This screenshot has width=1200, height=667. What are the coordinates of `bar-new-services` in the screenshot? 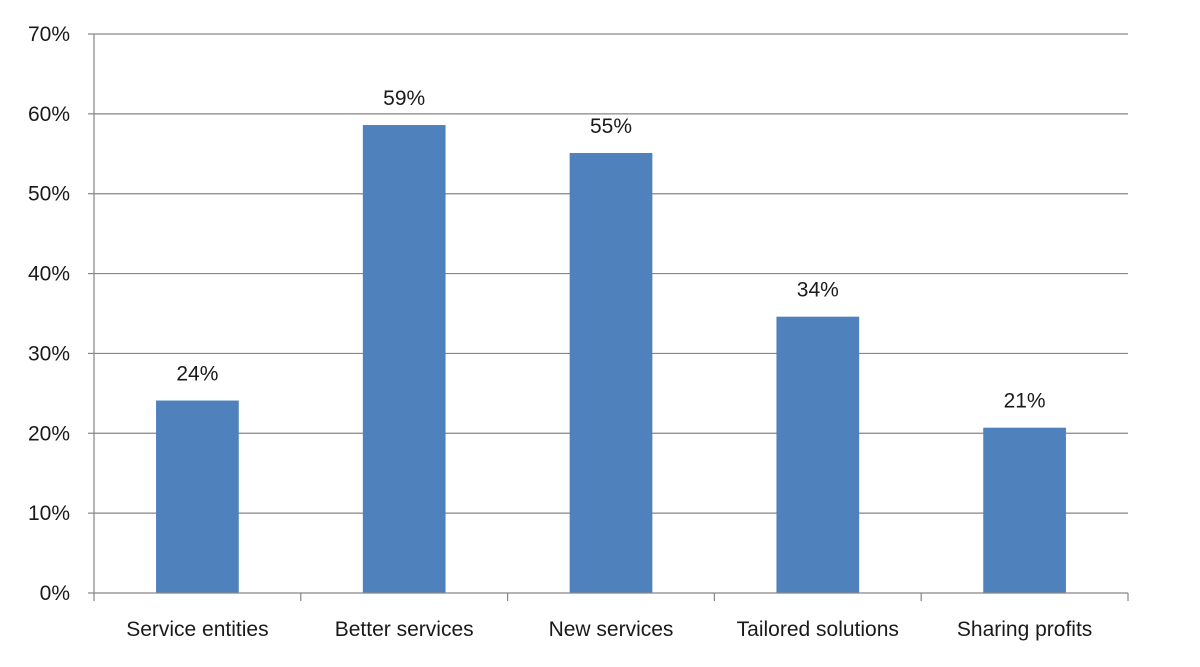 It's located at (611, 373).